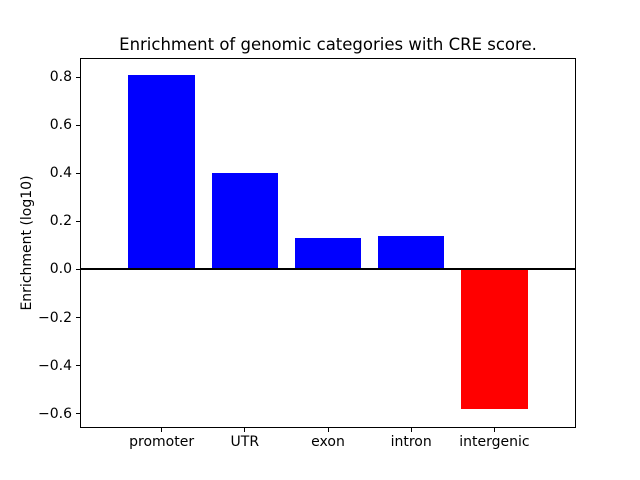 The width and height of the screenshot is (640, 480). Describe the element at coordinates (245, 442) in the screenshot. I see `x-tick-label-UTR: UTR` at that location.